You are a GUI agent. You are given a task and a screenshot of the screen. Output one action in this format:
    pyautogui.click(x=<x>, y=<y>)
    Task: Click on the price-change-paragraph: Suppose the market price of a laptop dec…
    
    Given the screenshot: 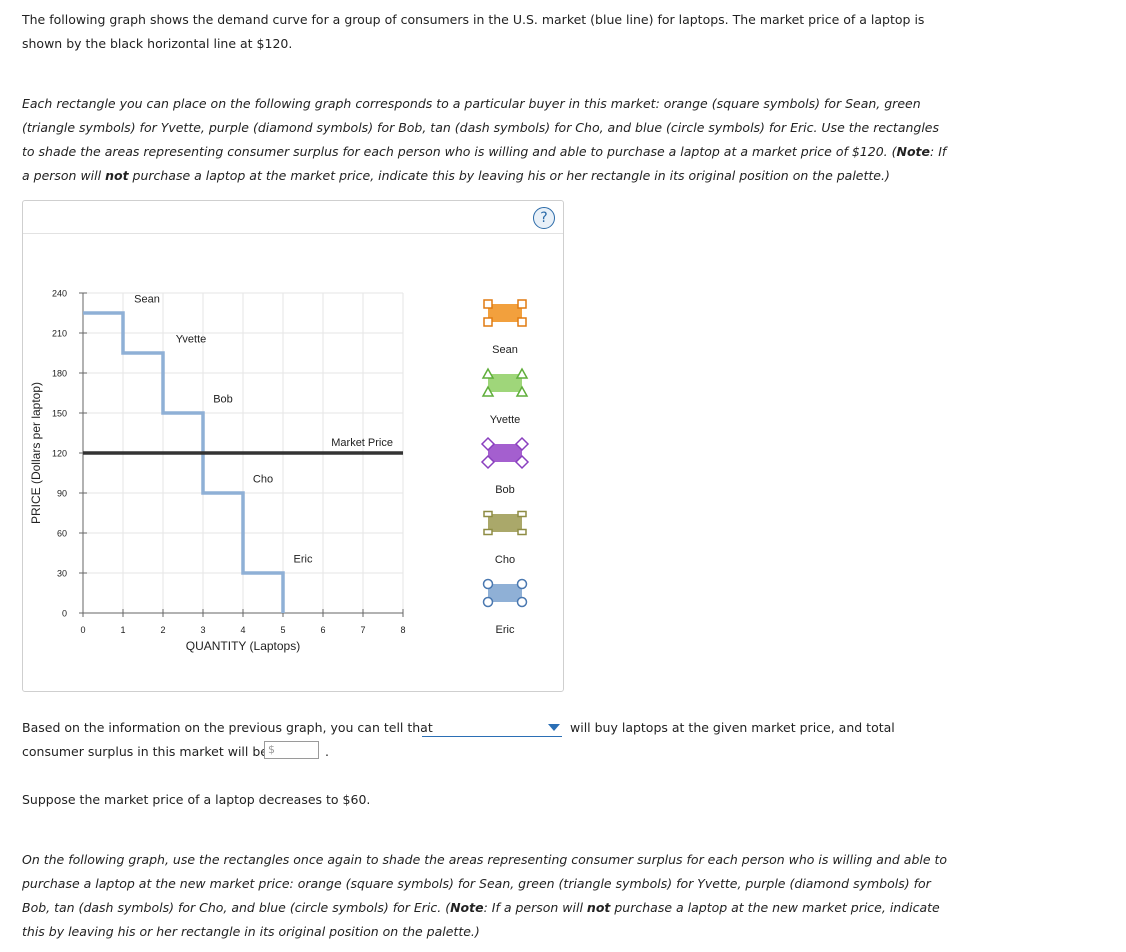 What is the action you would take?
    pyautogui.click(x=196, y=799)
    